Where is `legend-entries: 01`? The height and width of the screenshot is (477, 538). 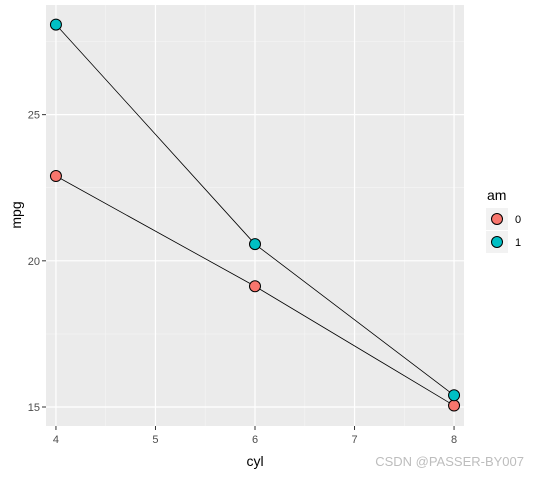 legend-entries: 01 is located at coordinates (503, 230).